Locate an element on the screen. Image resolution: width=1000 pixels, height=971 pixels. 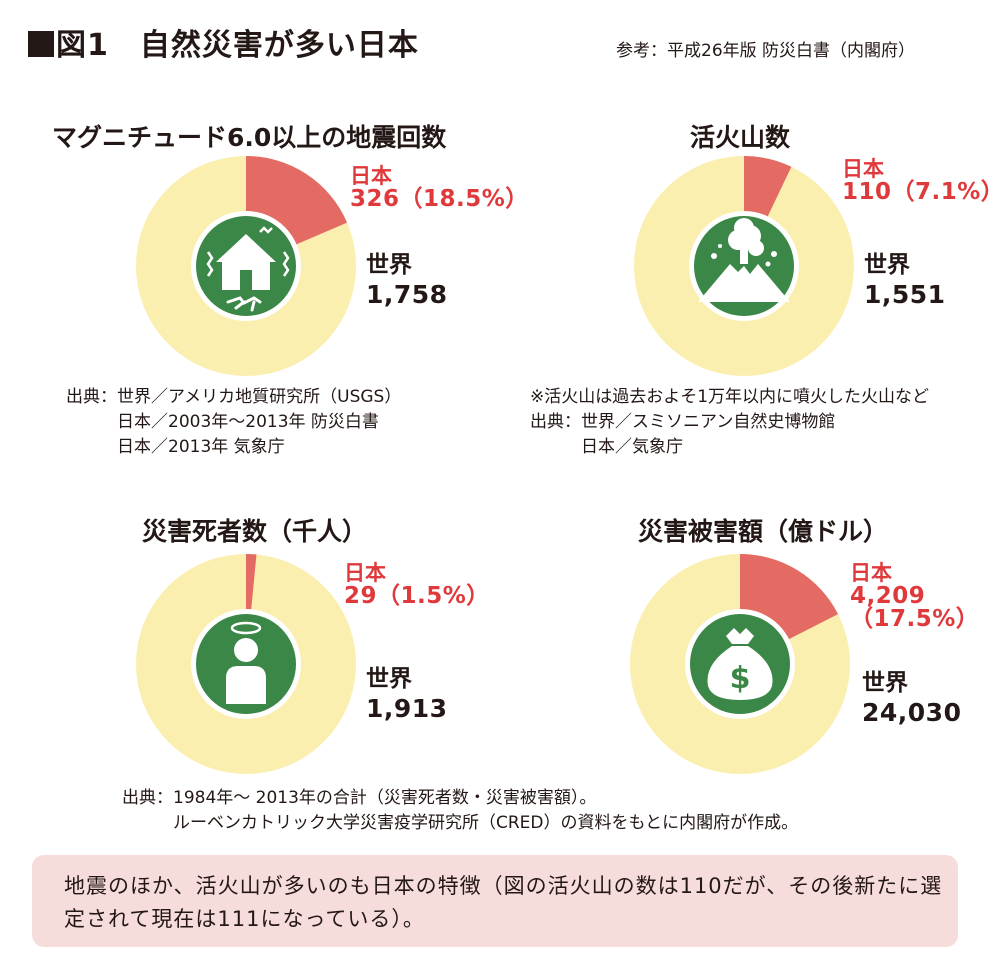
label-japan-deaths: 日本 29（1.5%） is located at coordinates (417, 585).